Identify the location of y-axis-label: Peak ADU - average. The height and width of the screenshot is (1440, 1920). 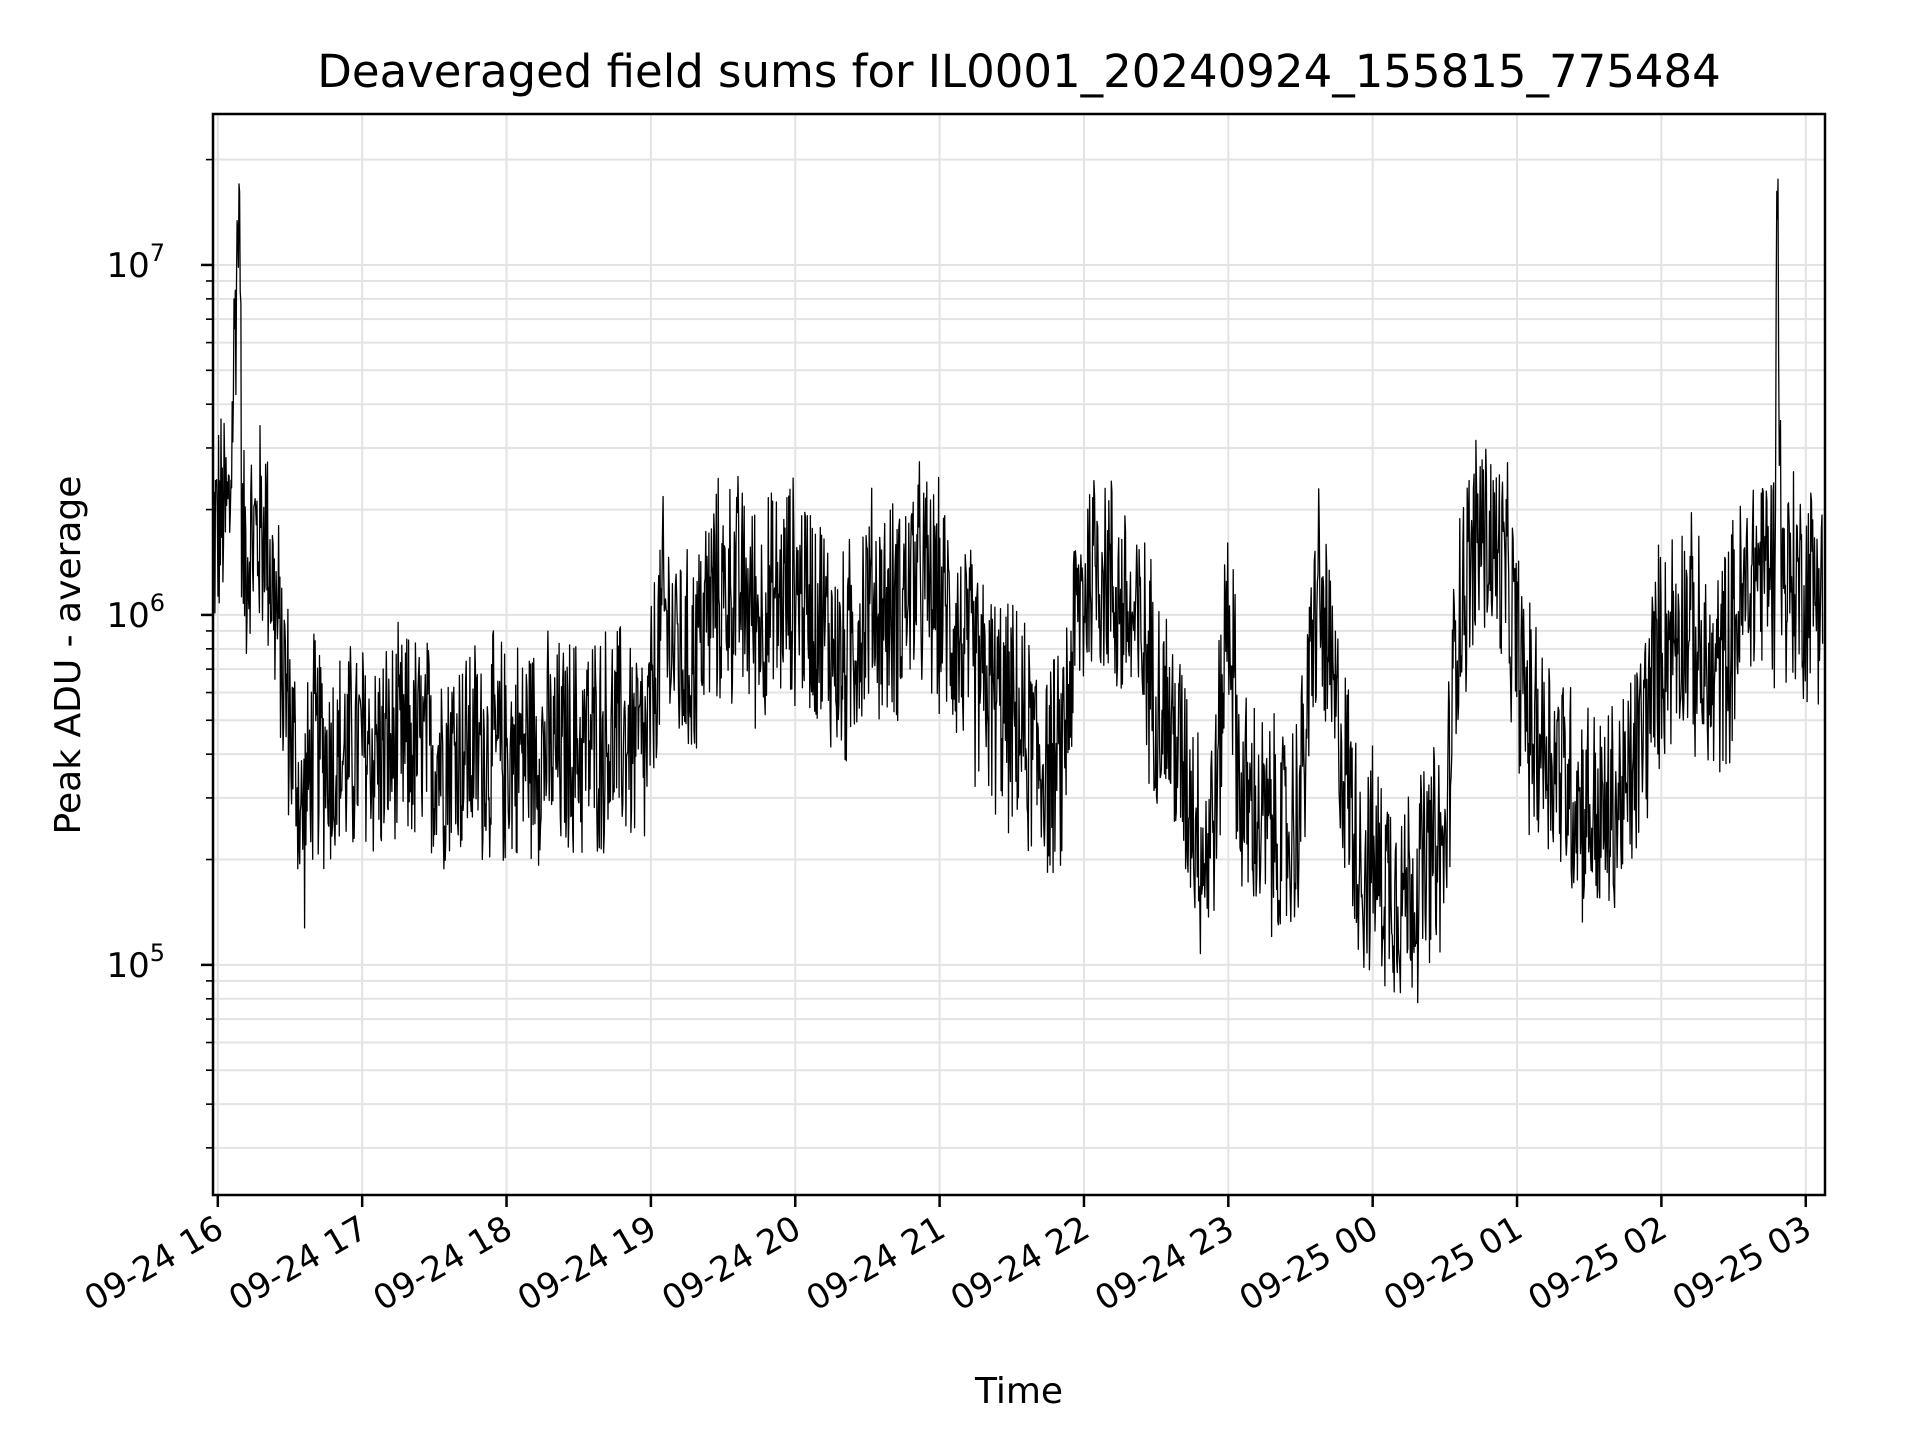
(68, 655).